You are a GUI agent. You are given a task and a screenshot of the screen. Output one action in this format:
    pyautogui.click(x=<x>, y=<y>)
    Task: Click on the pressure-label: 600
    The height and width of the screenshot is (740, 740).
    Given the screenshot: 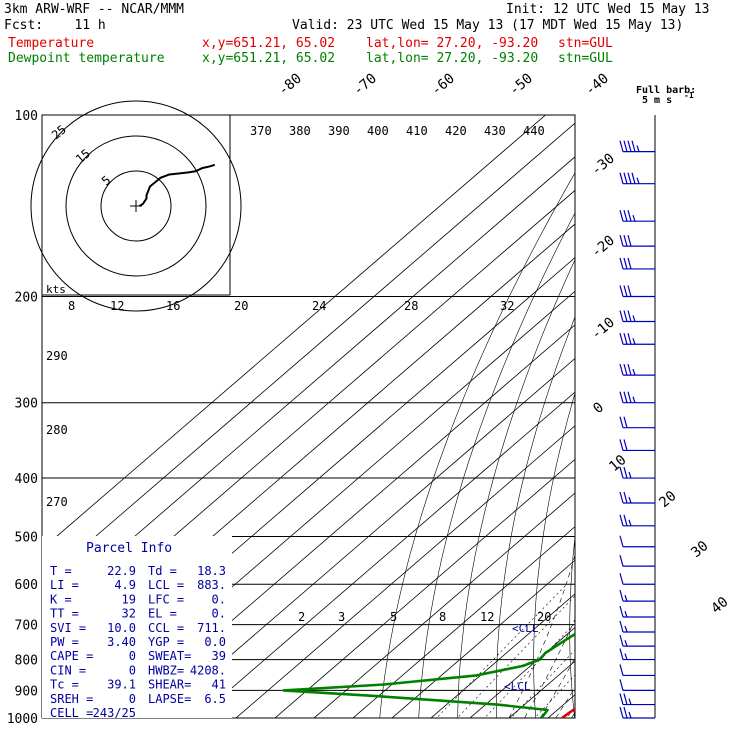 What is the action you would take?
    pyautogui.click(x=26, y=585)
    